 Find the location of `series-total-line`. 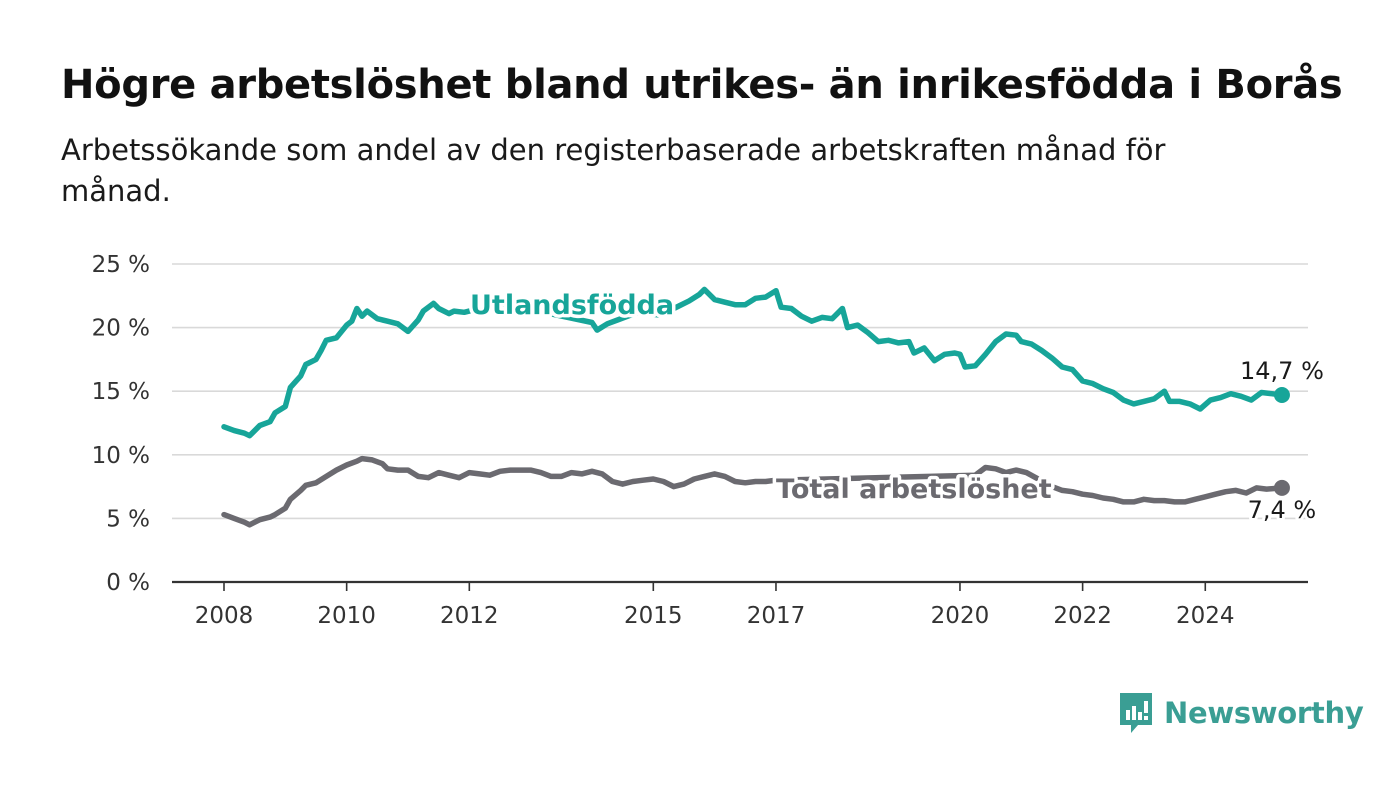

series-total-line is located at coordinates (753, 491).